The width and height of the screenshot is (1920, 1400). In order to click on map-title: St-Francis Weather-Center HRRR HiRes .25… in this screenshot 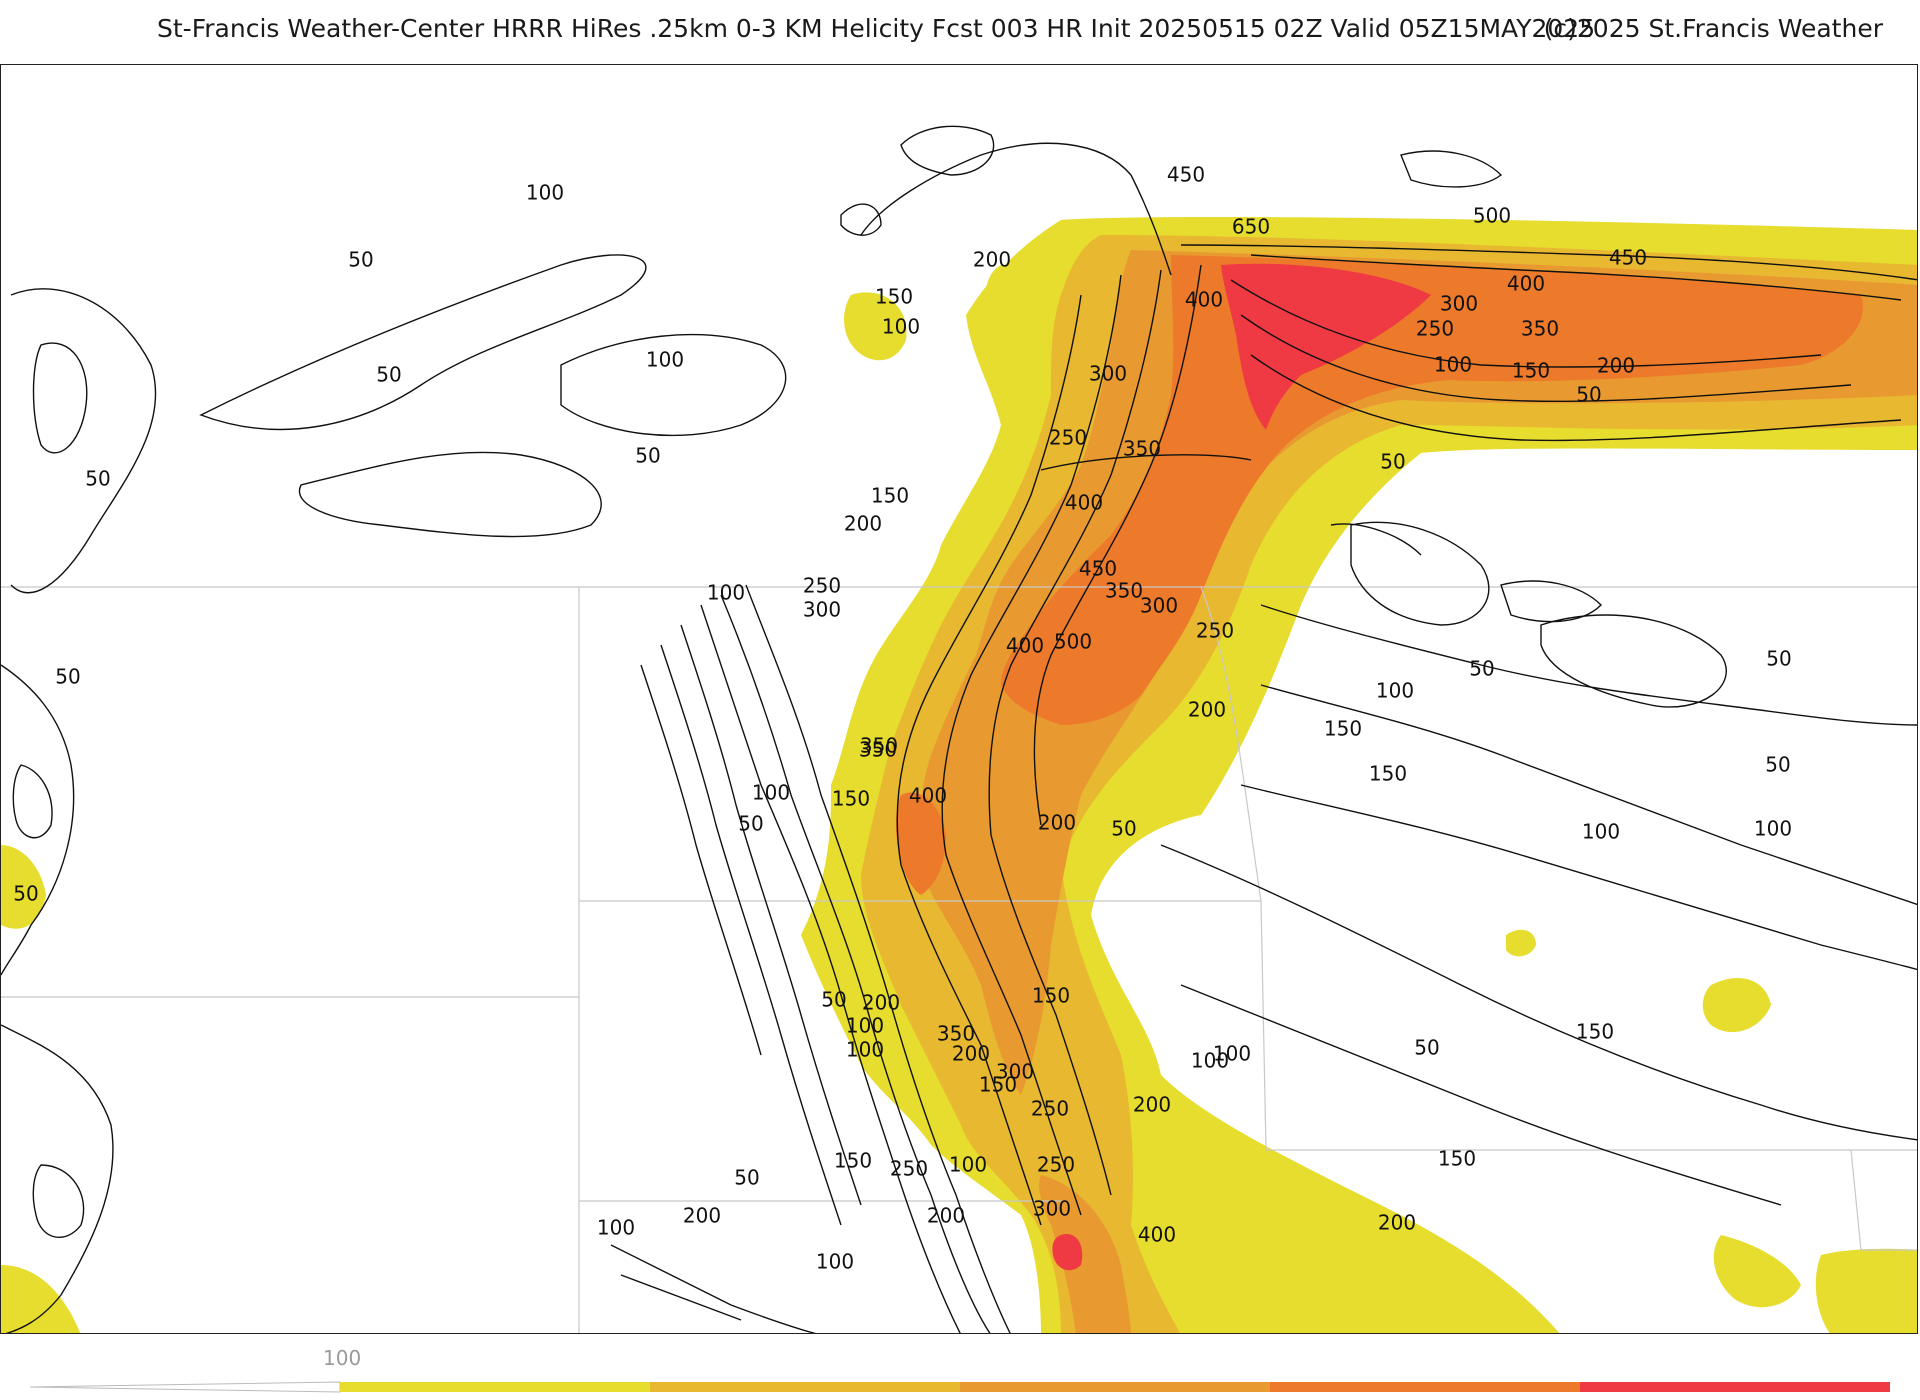, I will do `click(876, 28)`.